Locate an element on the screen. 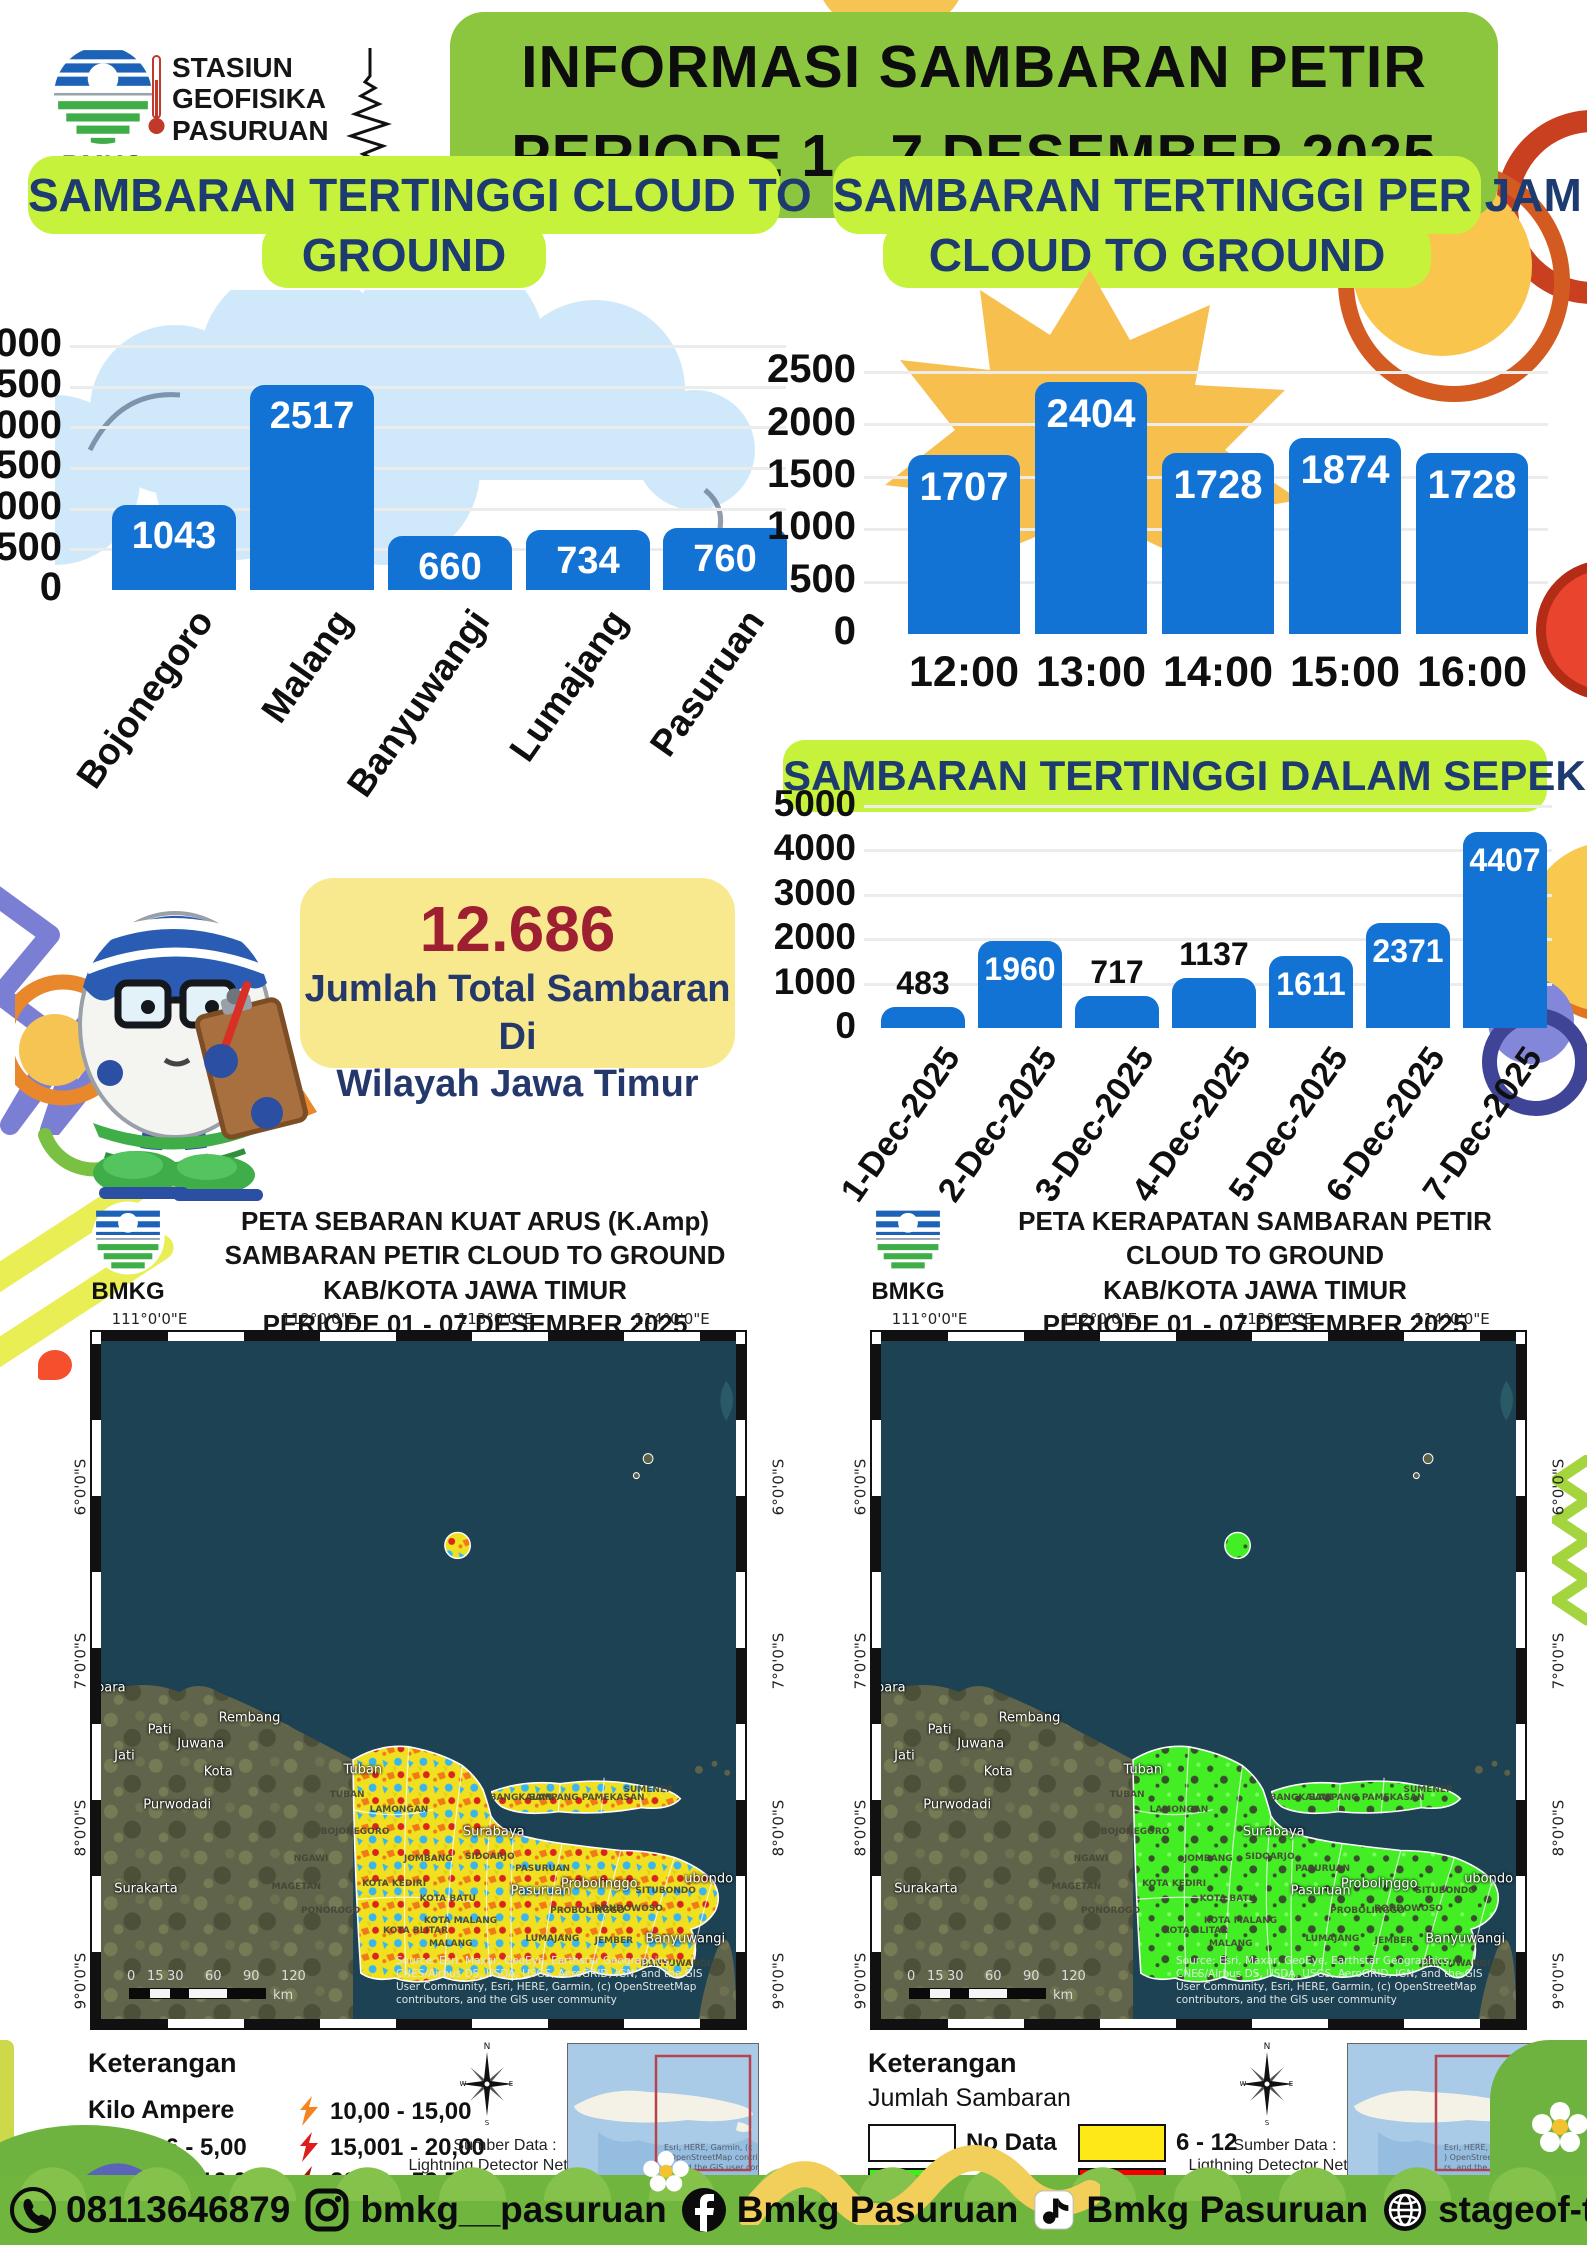  map-place-label: BANYUWANGI is located at coordinates (675, 1964).